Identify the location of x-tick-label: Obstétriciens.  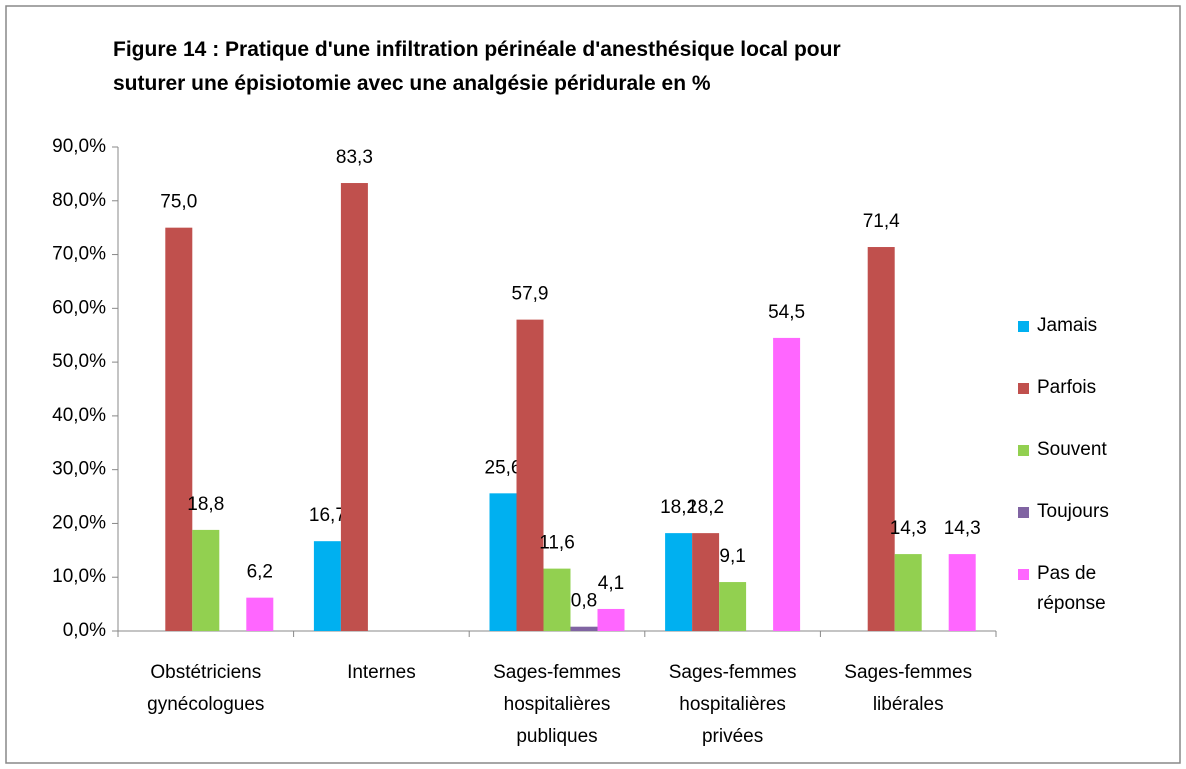
(205, 672).